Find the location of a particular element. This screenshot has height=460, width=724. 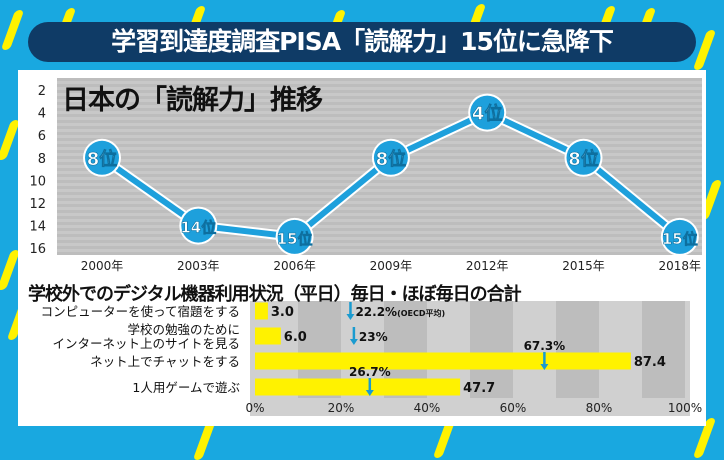

x-axis-tick-label: 20% is located at coordinates (341, 408).